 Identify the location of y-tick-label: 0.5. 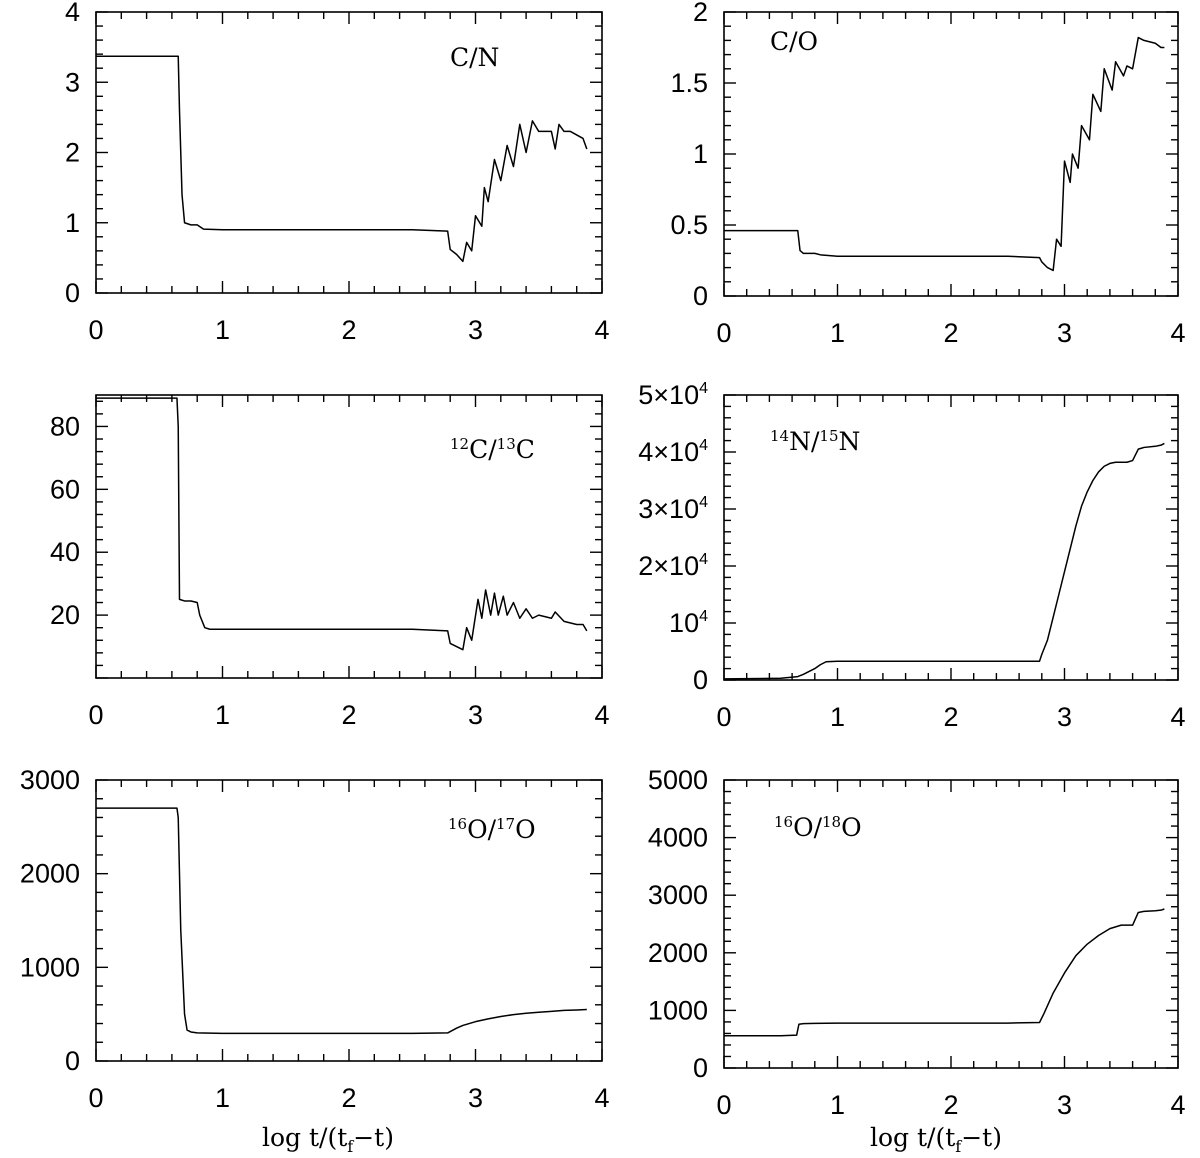
(689, 225).